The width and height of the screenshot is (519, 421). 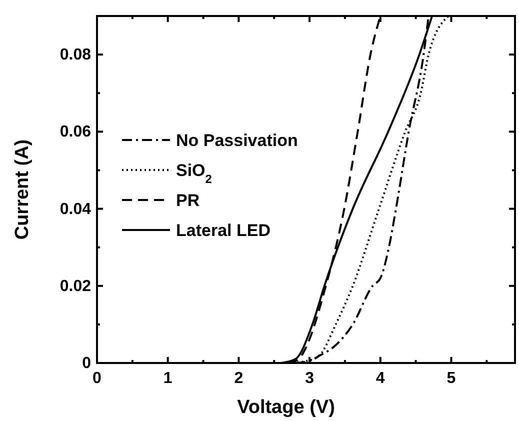 I want to click on x-tick-label: 0, so click(x=97, y=378).